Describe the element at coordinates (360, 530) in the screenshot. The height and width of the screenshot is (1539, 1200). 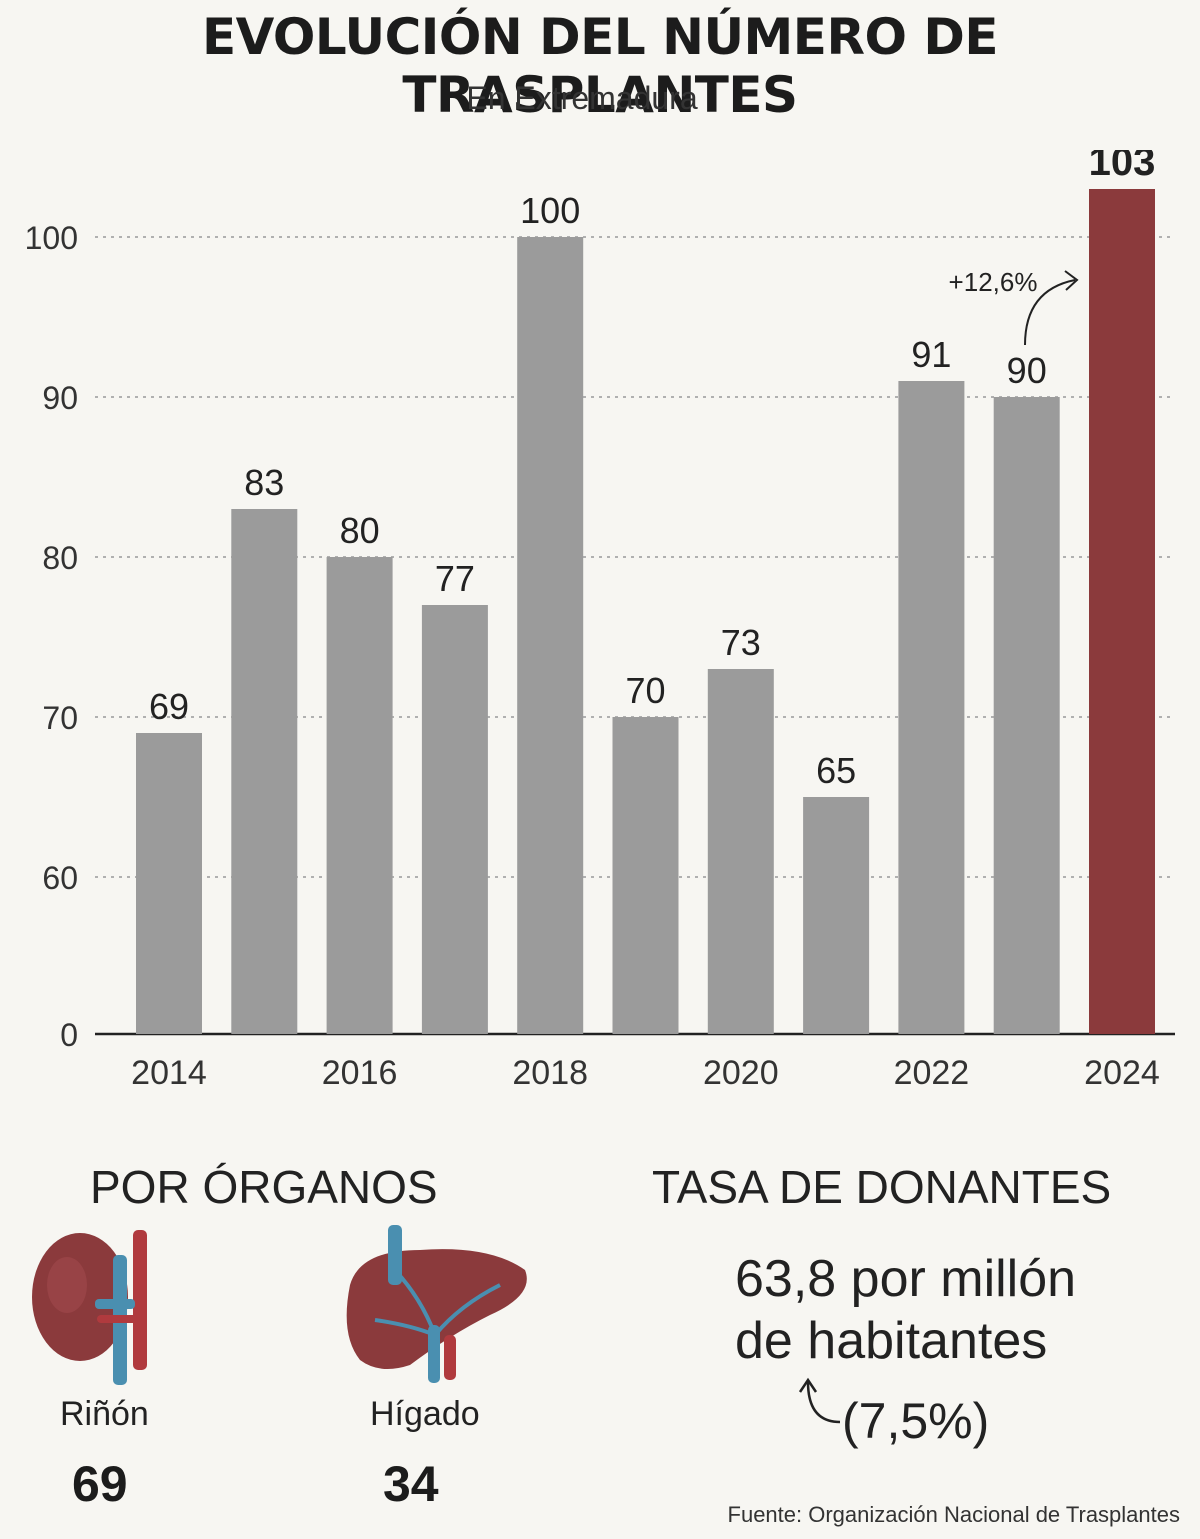
I see `data-label-2016: 80` at that location.